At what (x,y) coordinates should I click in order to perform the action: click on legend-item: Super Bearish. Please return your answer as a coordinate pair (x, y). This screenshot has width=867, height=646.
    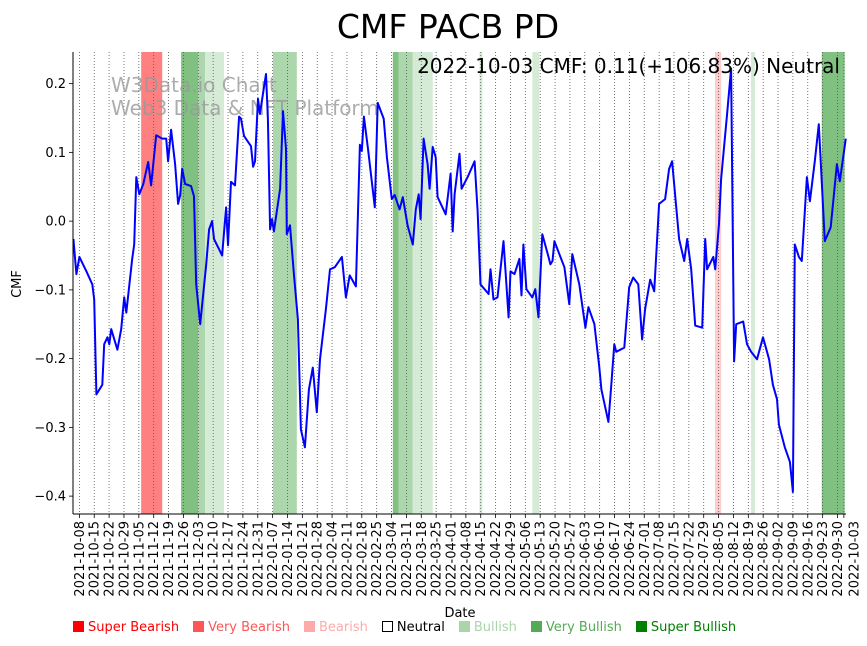
    Looking at the image, I should click on (126, 627).